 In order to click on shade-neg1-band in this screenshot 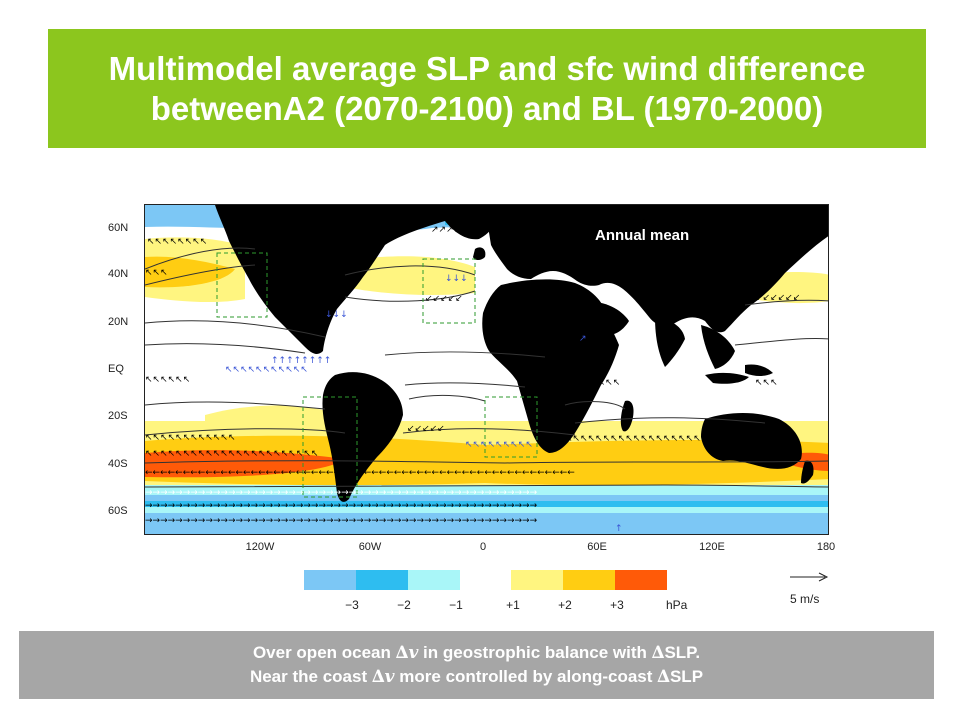, I will do `click(486, 490)`.